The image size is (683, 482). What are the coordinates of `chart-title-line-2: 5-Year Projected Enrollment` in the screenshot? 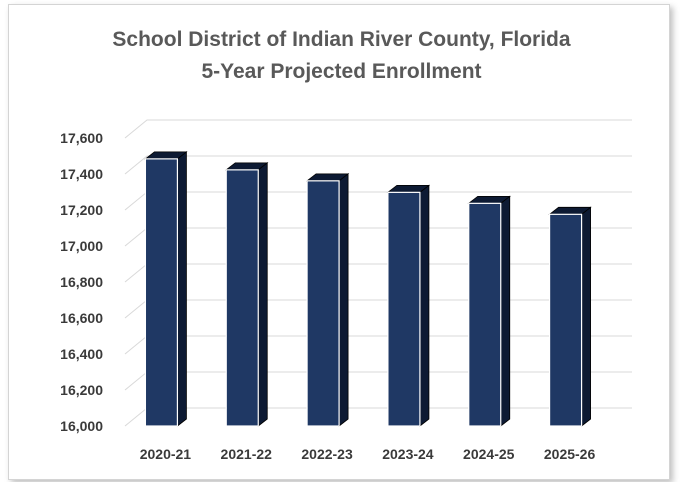 It's located at (341, 71).